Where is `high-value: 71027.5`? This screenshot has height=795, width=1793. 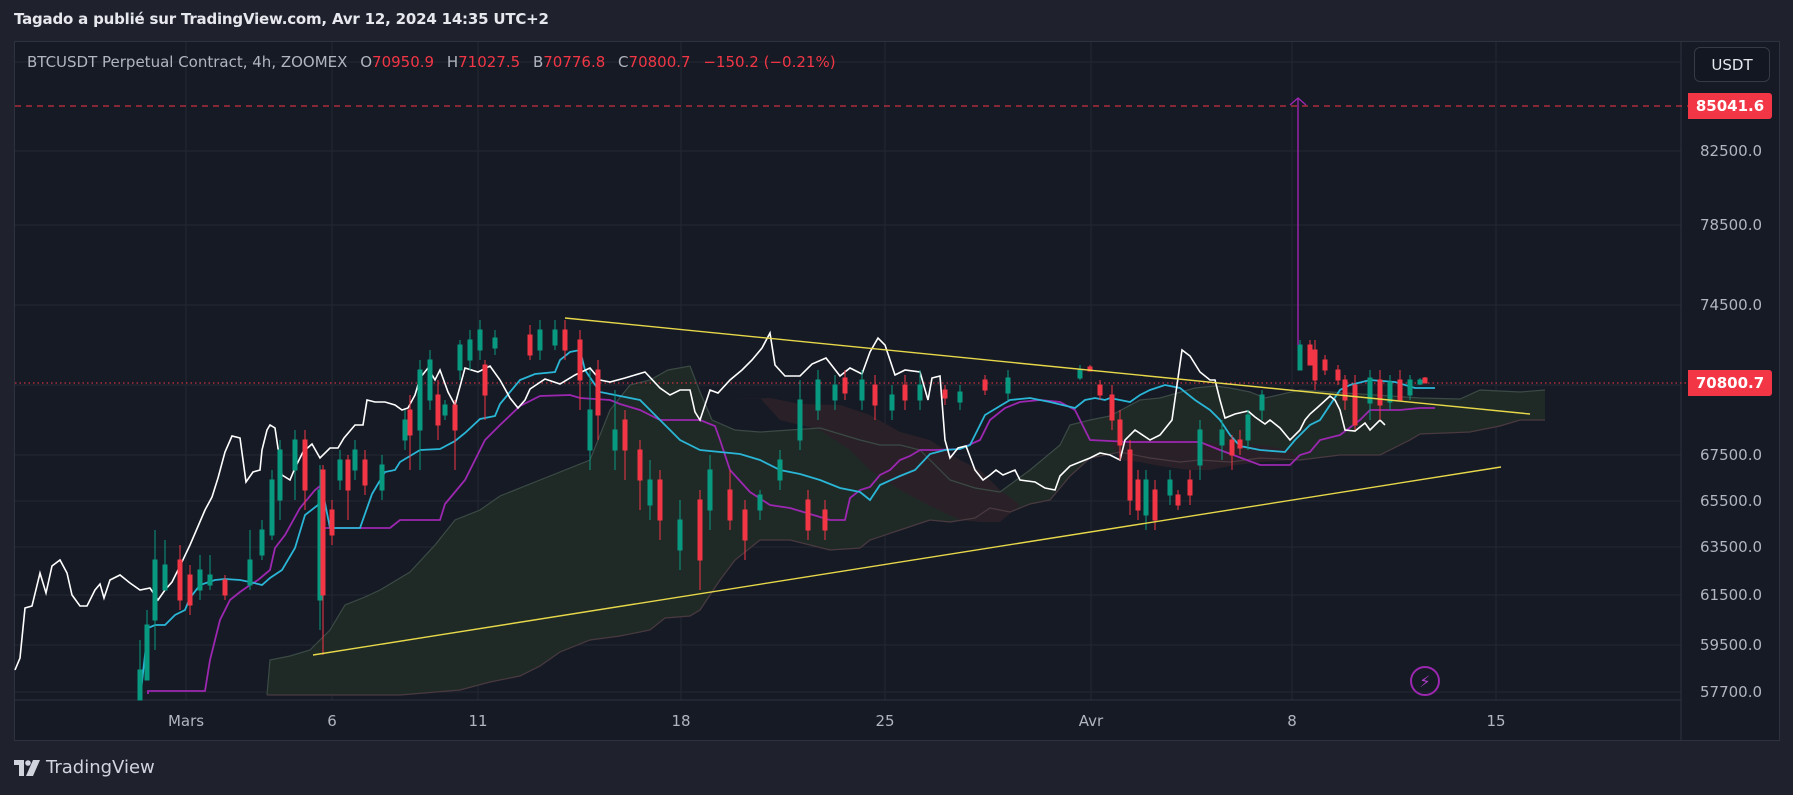
high-value: 71027.5 is located at coordinates (489, 62).